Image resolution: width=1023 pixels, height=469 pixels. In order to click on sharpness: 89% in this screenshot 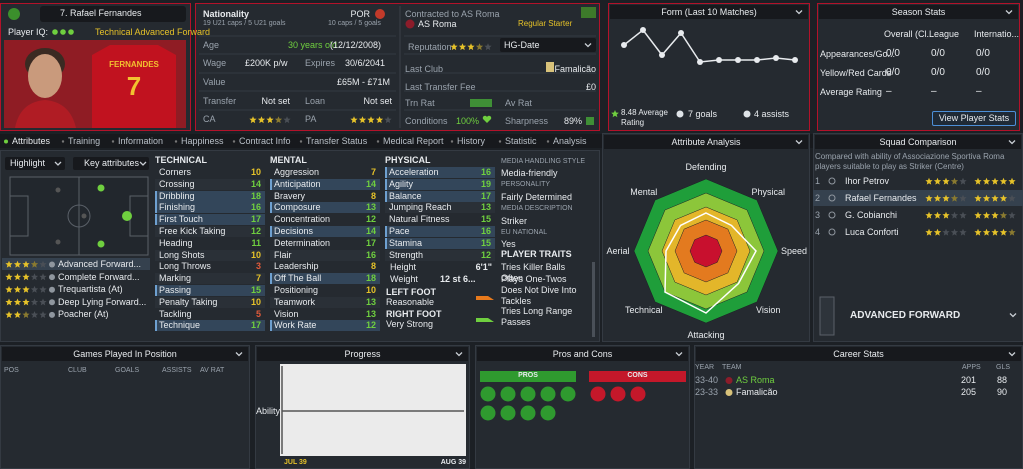, I will do `click(572, 121)`.